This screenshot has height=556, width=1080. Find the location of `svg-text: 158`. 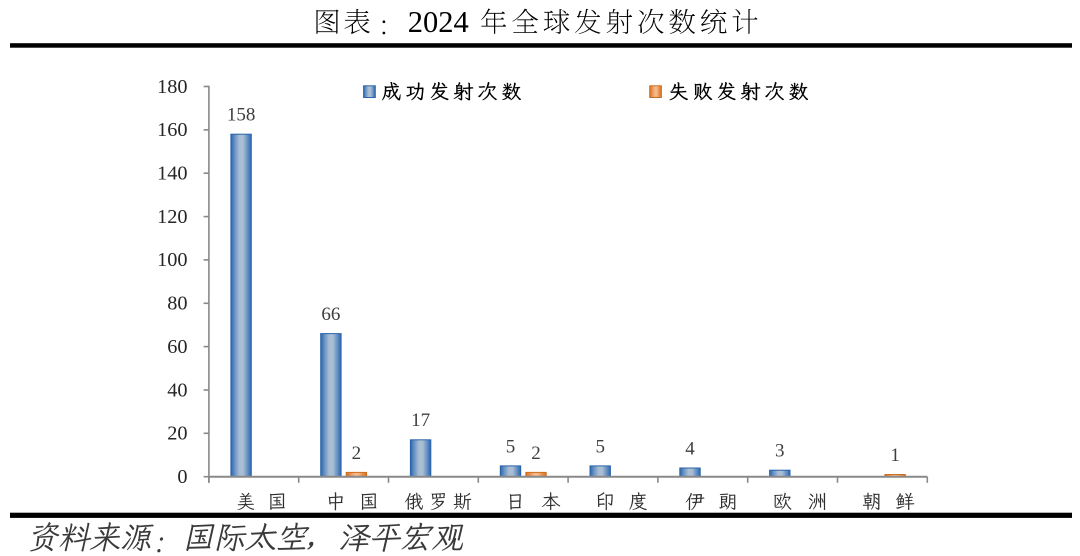

svg-text: 158 is located at coordinates (241, 115).